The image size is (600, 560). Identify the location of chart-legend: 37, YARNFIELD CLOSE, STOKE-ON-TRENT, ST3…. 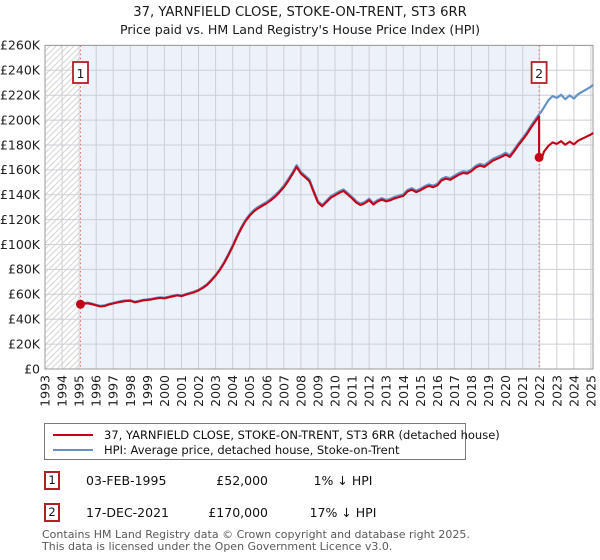
(272, 441).